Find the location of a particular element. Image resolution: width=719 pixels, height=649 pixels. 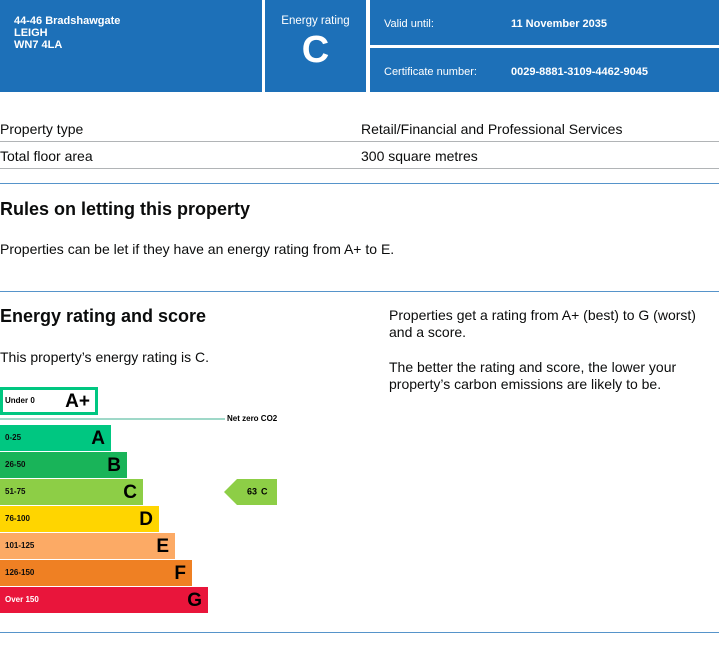

valid-date: 11 November 2035 is located at coordinates (559, 24).